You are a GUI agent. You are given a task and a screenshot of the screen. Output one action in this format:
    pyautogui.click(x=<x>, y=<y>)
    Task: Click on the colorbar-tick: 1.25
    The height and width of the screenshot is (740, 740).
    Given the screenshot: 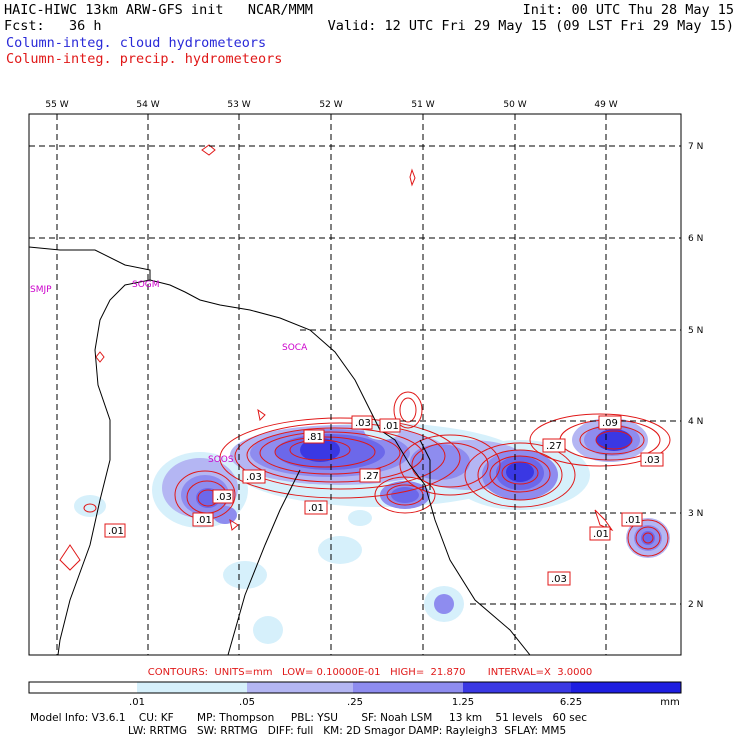 What is the action you would take?
    pyautogui.click(x=463, y=702)
    